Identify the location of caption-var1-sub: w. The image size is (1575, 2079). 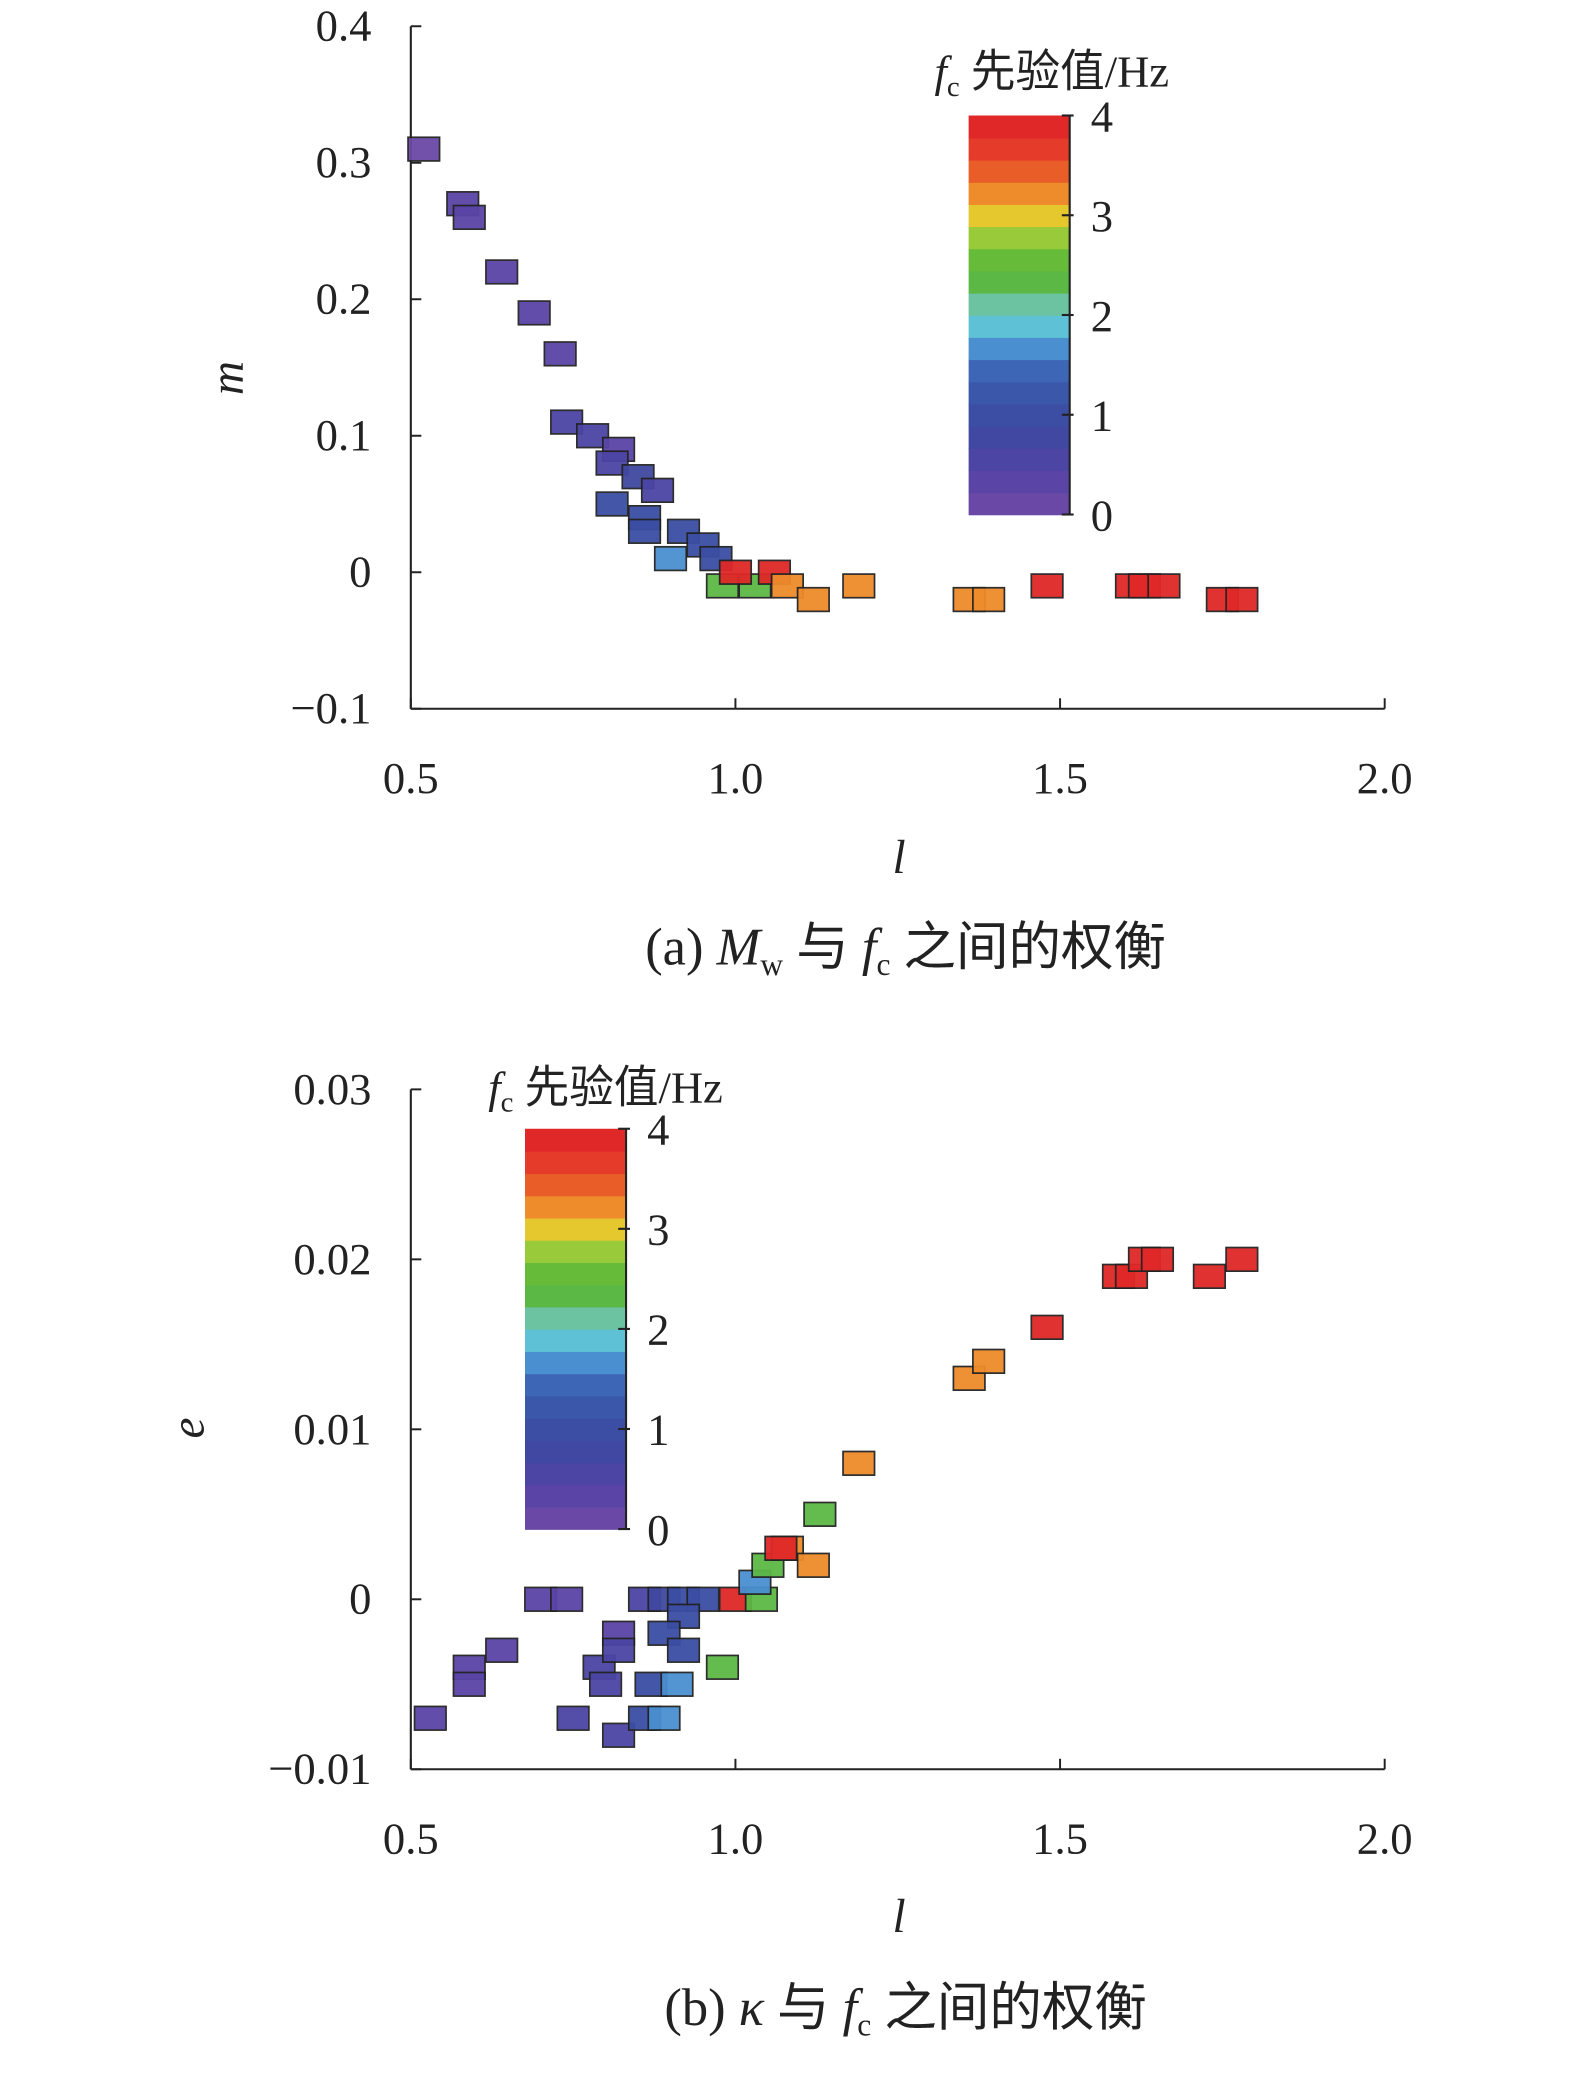
(771, 964).